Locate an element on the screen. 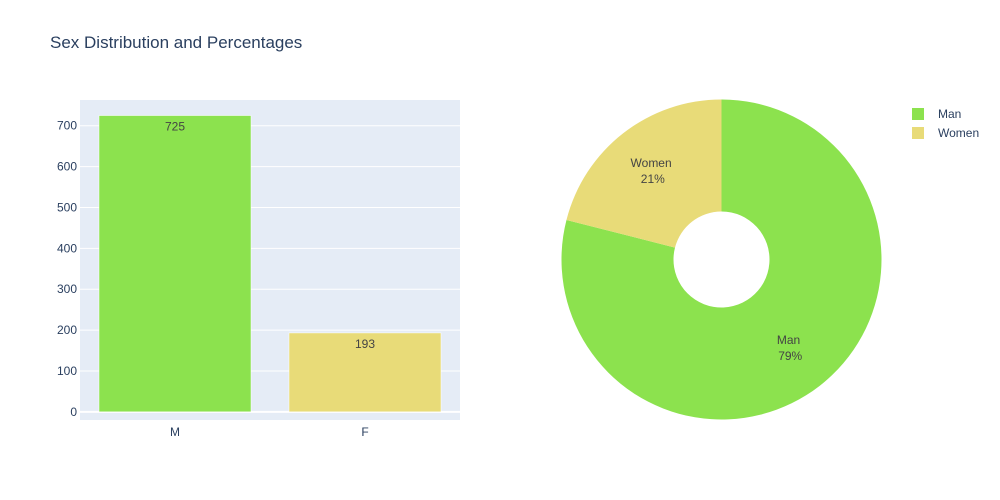 This screenshot has width=1000, height=500. bar-y-axis-ticks: 0 100 200 300 400 500 600 700 is located at coordinates (67, 269).